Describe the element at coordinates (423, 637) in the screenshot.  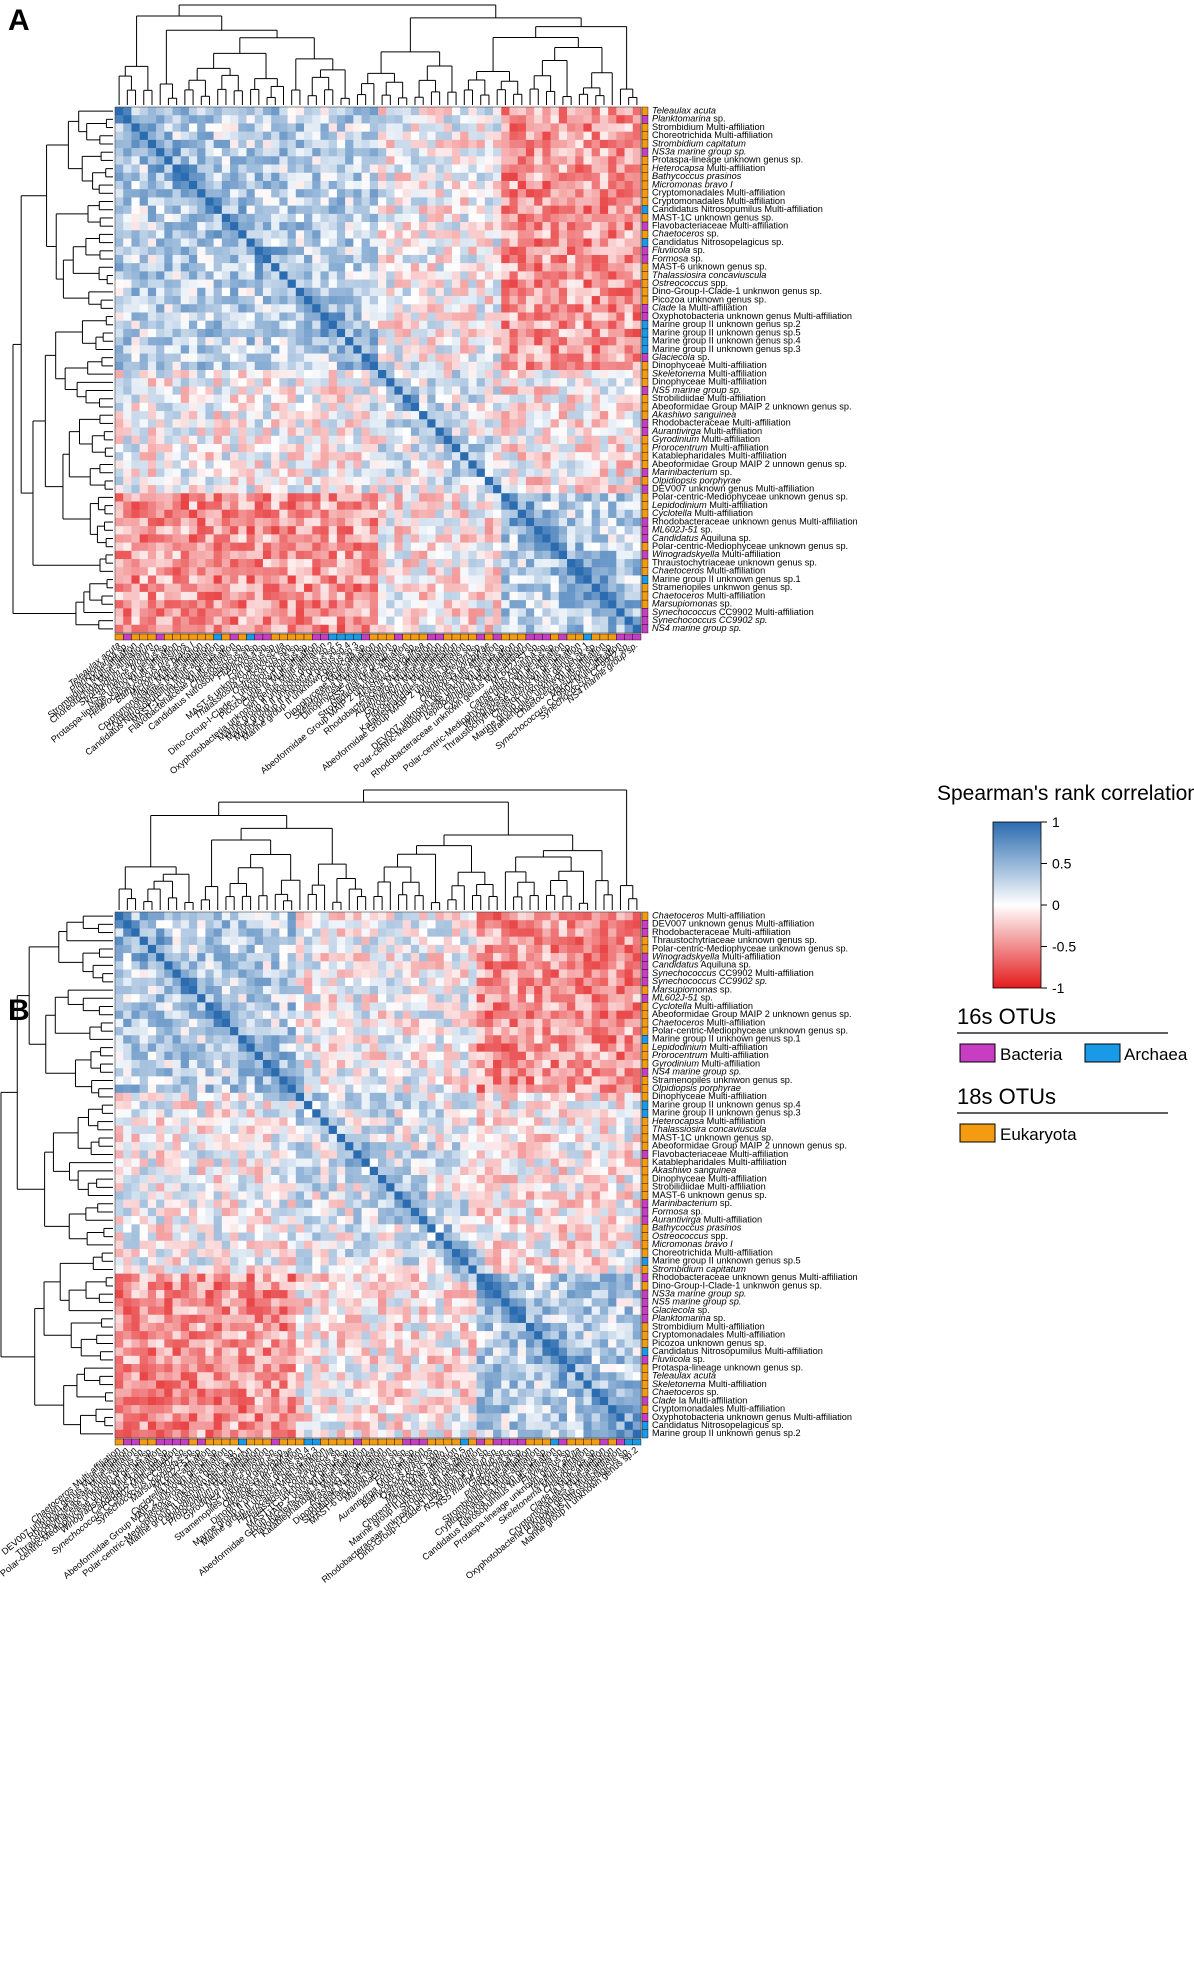
I see `column-group-marker` at that location.